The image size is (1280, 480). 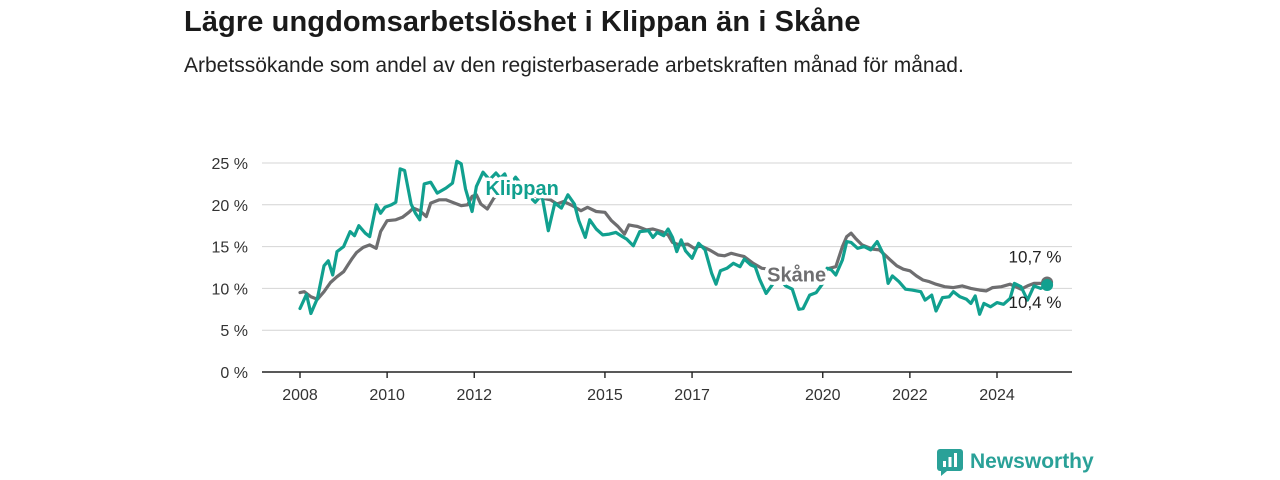 What do you see at coordinates (667, 387) in the screenshot?
I see `x-axis: 2008 2010 2012 2015 2017 2020 2022 2024` at bounding box center [667, 387].